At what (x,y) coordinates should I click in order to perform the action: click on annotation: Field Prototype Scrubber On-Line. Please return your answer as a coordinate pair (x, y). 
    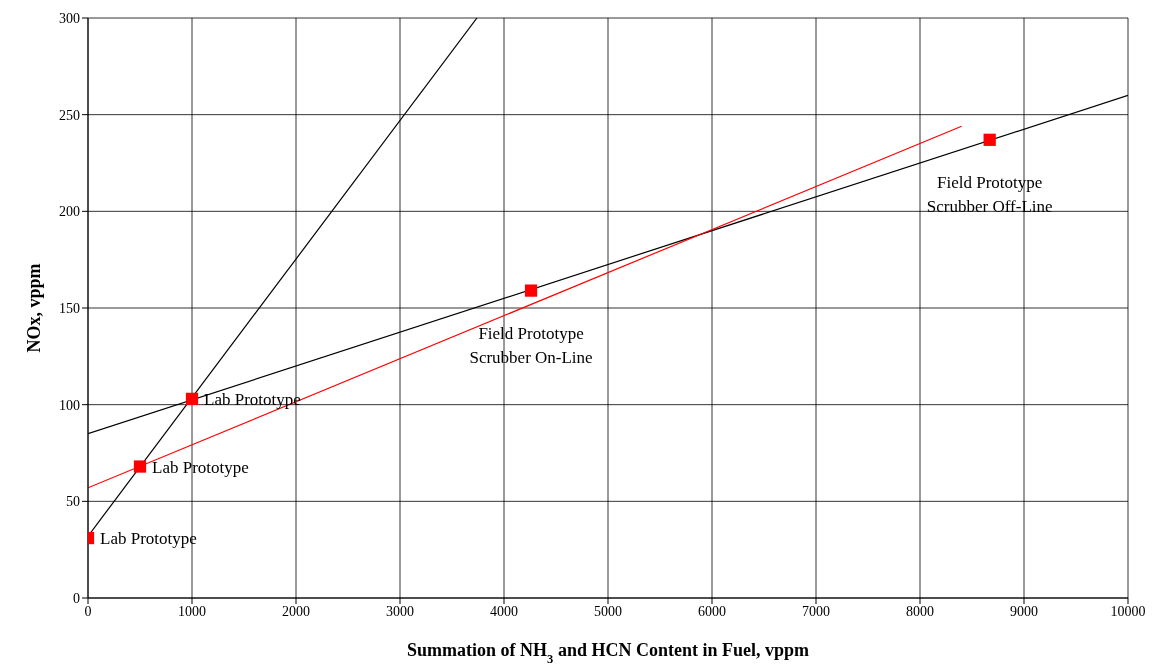
    Looking at the image, I should click on (531, 345).